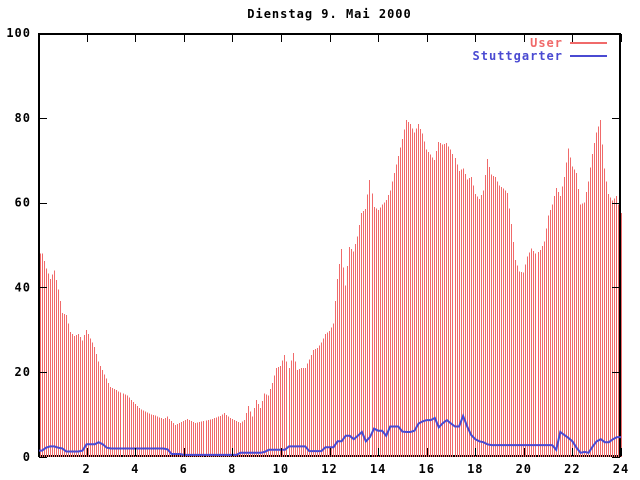  What do you see at coordinates (378, 469) in the screenshot?
I see `x-tick-label: 14` at bounding box center [378, 469].